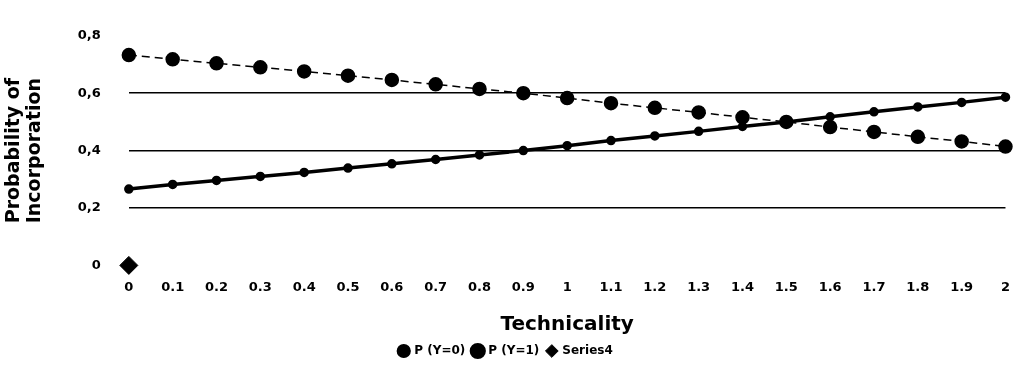  I want to click on x-tick-label: 1.2, so click(655, 286).